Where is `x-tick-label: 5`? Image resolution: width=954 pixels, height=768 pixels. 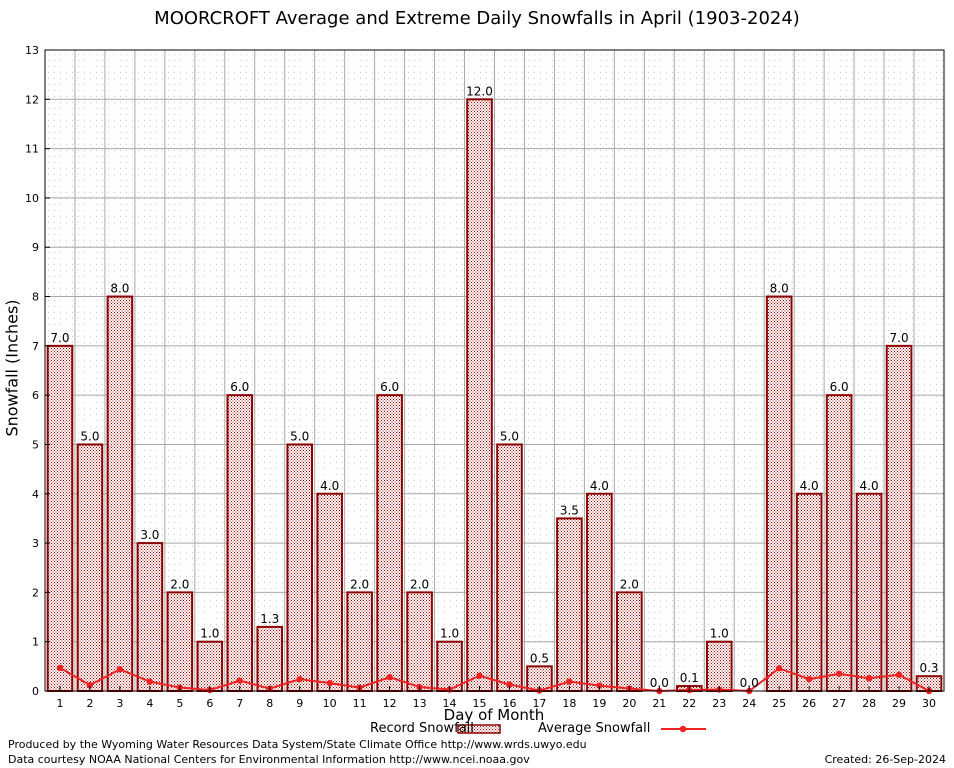
x-tick-label: 5 is located at coordinates (179, 703).